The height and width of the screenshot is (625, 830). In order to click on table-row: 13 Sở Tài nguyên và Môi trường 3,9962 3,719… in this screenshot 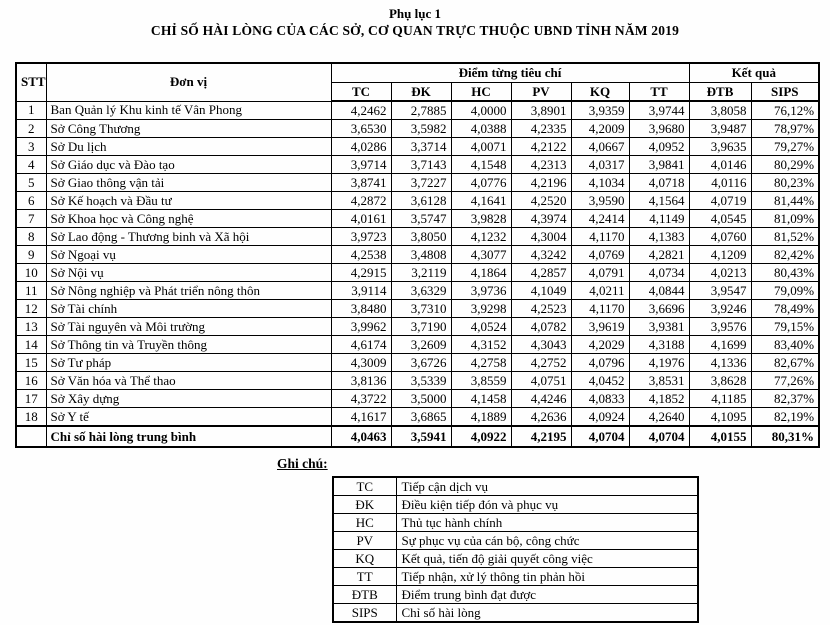, I will do `click(417, 326)`.